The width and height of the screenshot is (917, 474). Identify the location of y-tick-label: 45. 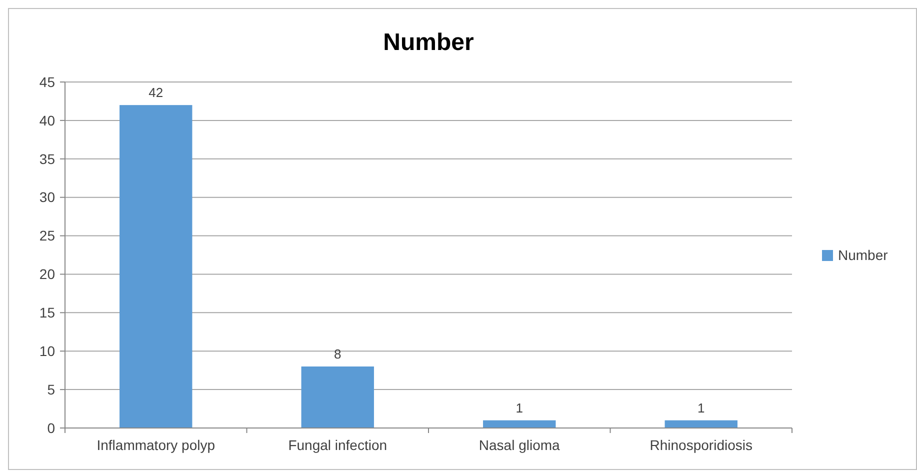
(47, 82).